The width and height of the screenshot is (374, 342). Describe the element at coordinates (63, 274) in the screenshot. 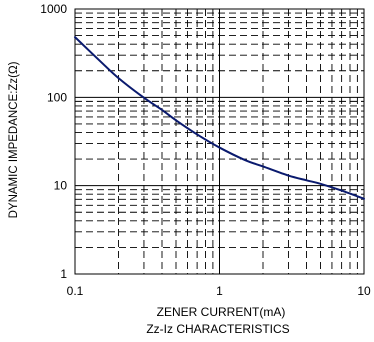

I see `y-tick-label: 1` at that location.